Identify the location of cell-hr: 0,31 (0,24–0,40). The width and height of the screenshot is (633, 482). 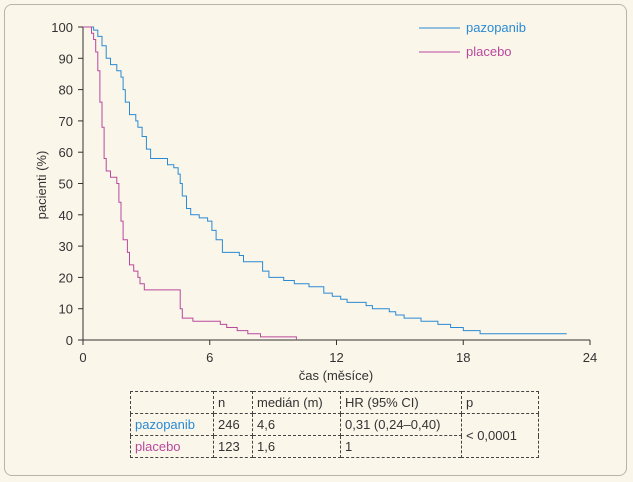
(401, 424).